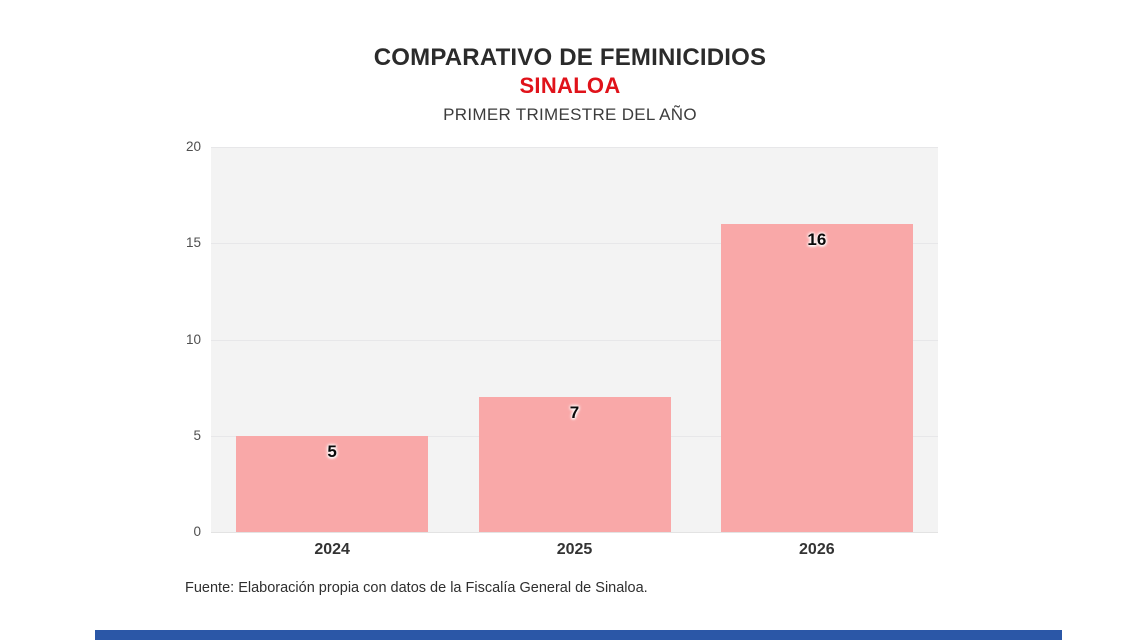 The image size is (1140, 640). I want to click on chart-title: COMPARATIVO DE FEMINICIDIOS, so click(570, 57).